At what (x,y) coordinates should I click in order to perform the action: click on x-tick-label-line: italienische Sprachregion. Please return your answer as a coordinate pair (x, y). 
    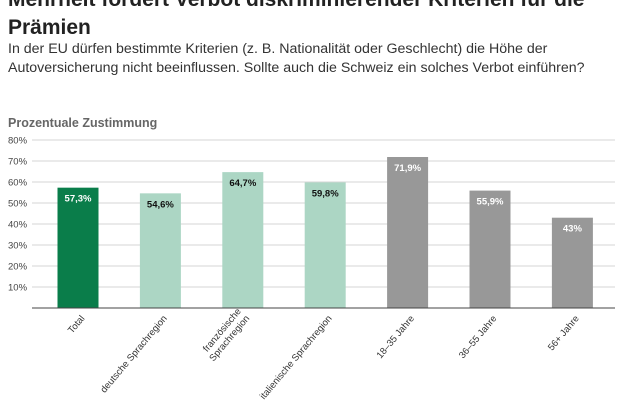
    Looking at the image, I should click on (296, 357).